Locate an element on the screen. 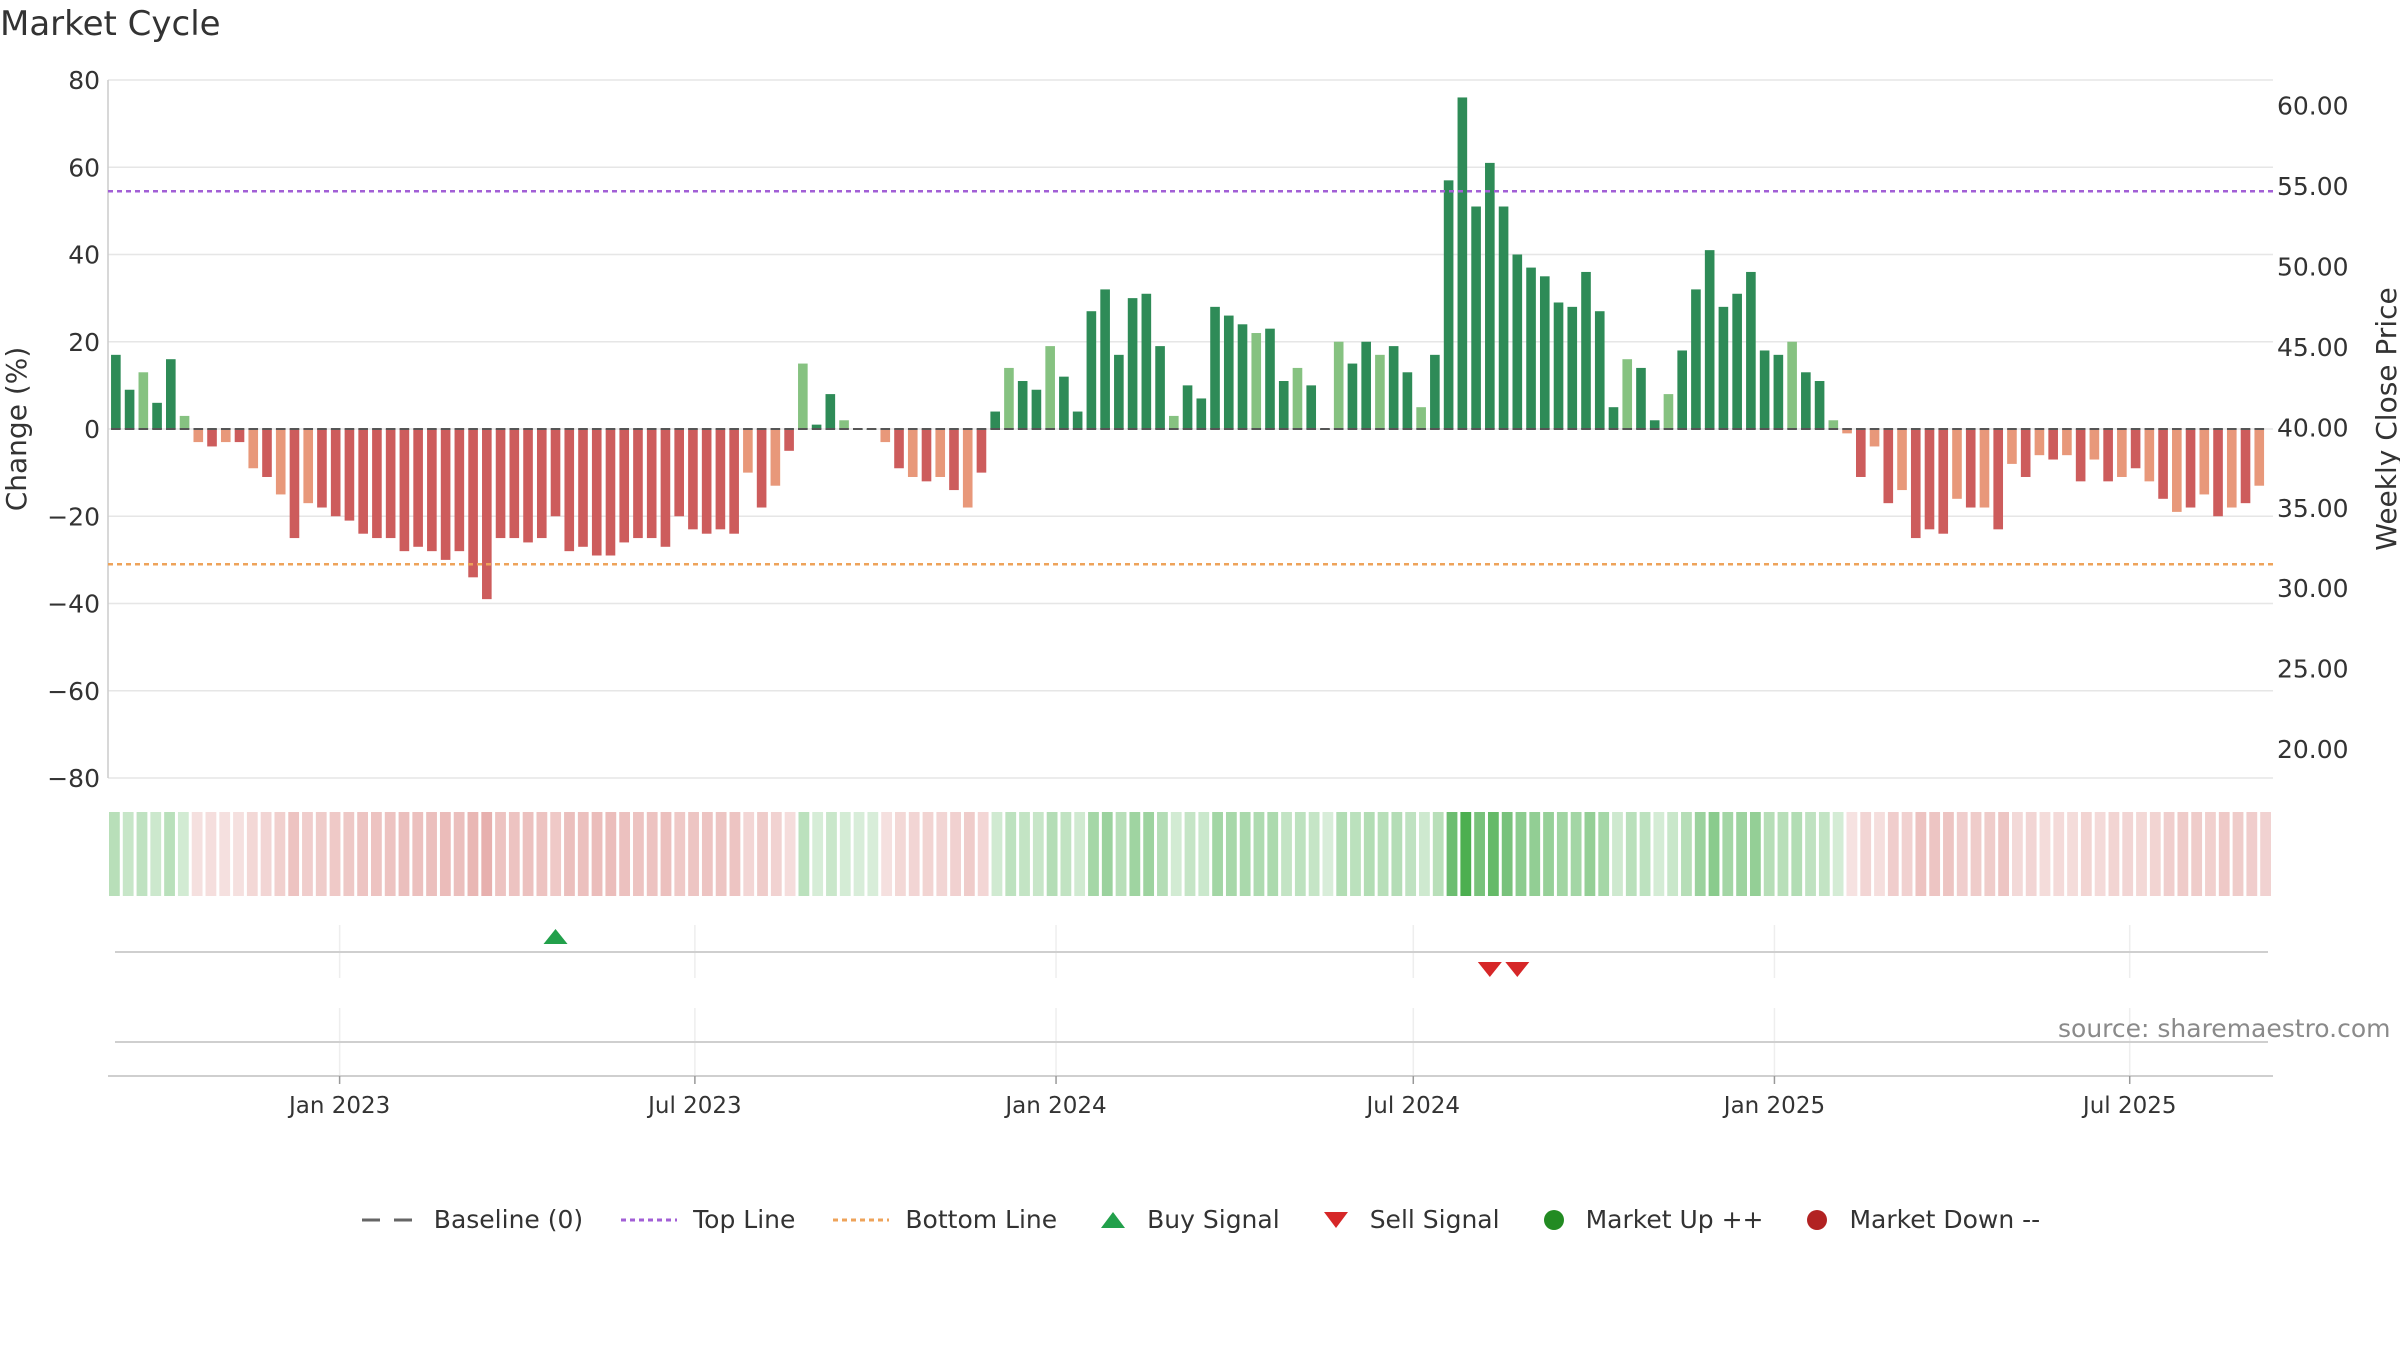  legend-sell-signal: Sell Signal is located at coordinates (1408, 1219).